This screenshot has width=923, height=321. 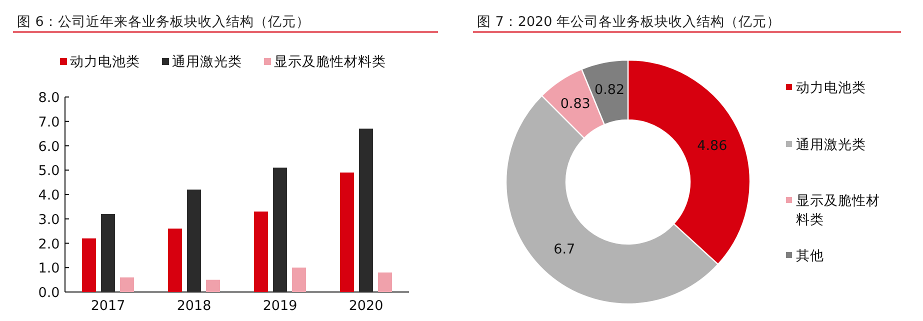 What do you see at coordinates (810, 256) in the screenshot?
I see `legend-label: 其他` at bounding box center [810, 256].